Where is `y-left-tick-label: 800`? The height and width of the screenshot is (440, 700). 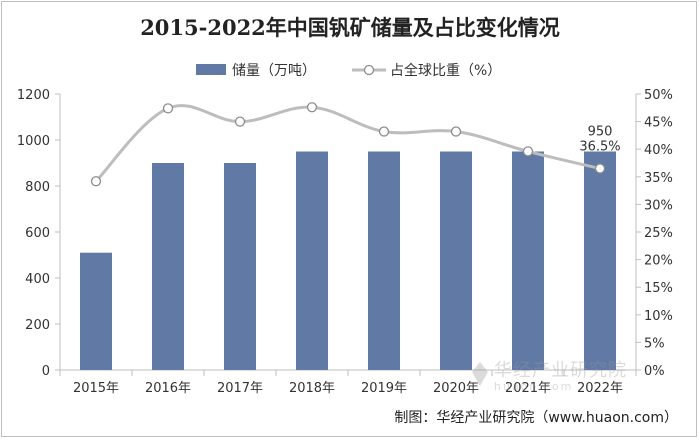
y-left-tick-label: 800 is located at coordinates (37, 187).